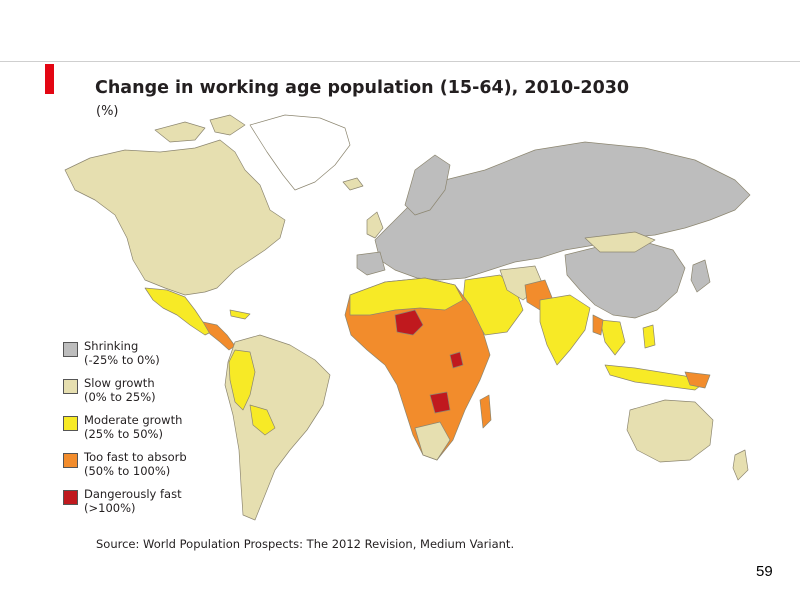 Image resolution: width=800 pixels, height=600 pixels. I want to click on legend-item-too-fast: Too fast to absorb (50% to 100%), so click(148, 468).